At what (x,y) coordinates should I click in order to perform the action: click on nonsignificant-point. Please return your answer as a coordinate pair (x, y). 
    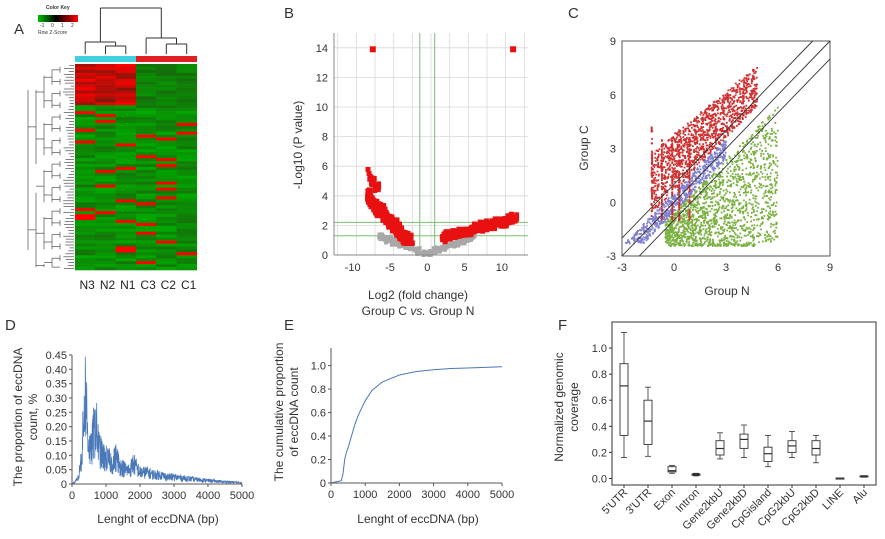
    Looking at the image, I should click on (402, 246).